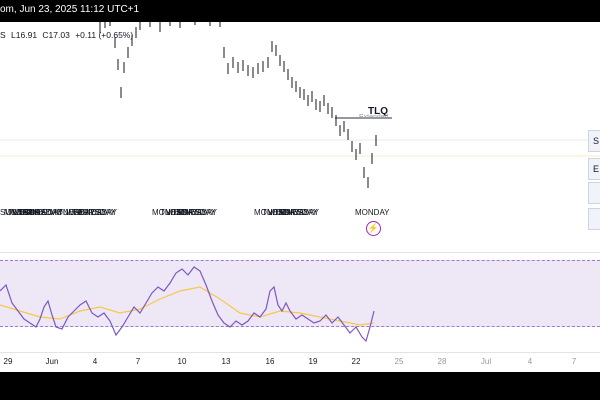 This screenshot has height=400, width=600. What do you see at coordinates (356, 361) in the screenshot?
I see `time-axis-tick: 22` at bounding box center [356, 361].